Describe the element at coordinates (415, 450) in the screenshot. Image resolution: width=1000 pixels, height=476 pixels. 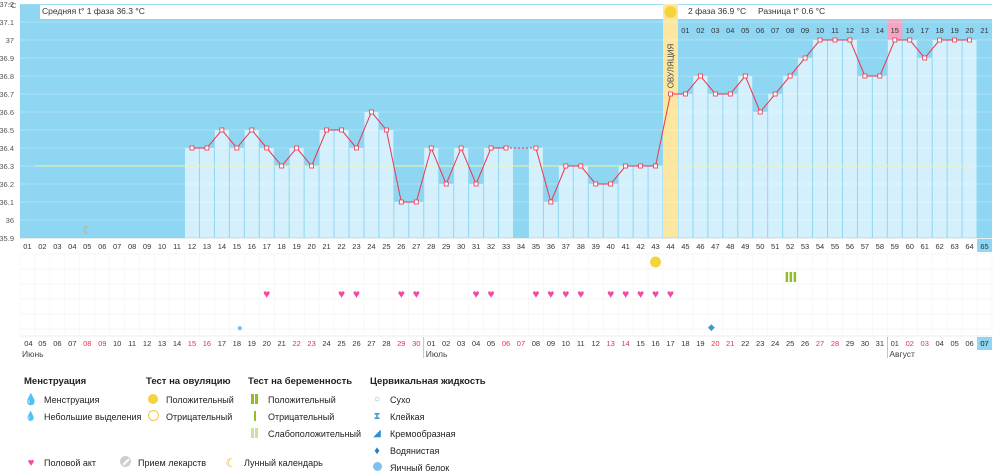
I see `legend-cervical-watery: Водянистая` at that location.